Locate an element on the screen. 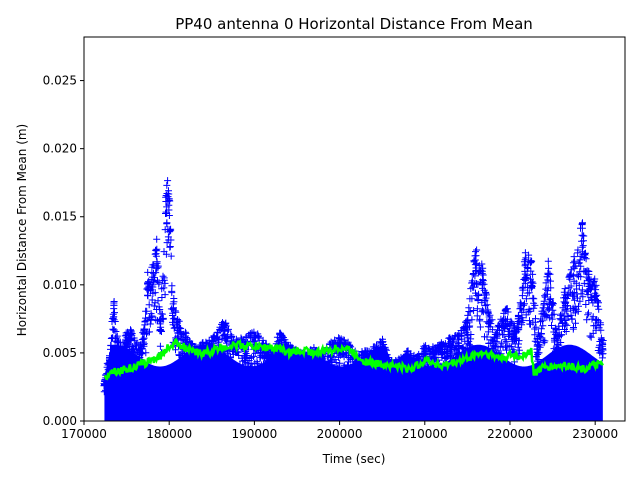 The image size is (640, 480). y-axis-ticks: 0.000 0.005 0.010 0.015 0.020 0.025 is located at coordinates (63, 251).